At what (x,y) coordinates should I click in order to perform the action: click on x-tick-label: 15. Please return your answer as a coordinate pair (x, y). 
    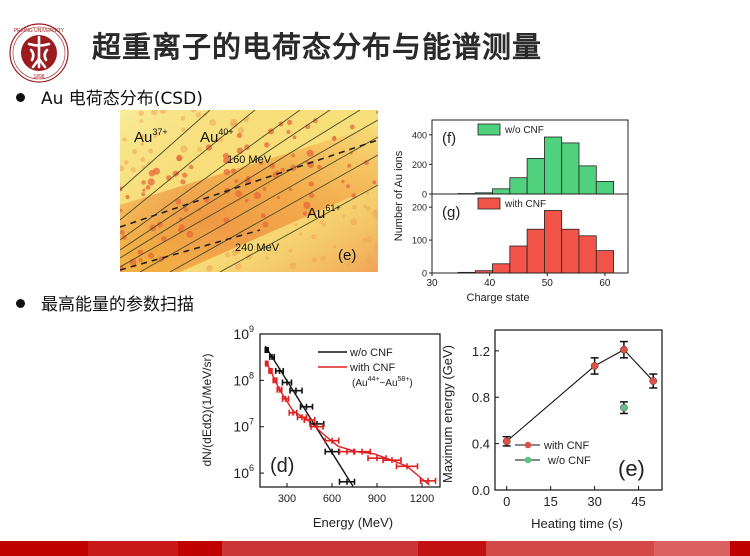
    Looking at the image, I should click on (550, 501).